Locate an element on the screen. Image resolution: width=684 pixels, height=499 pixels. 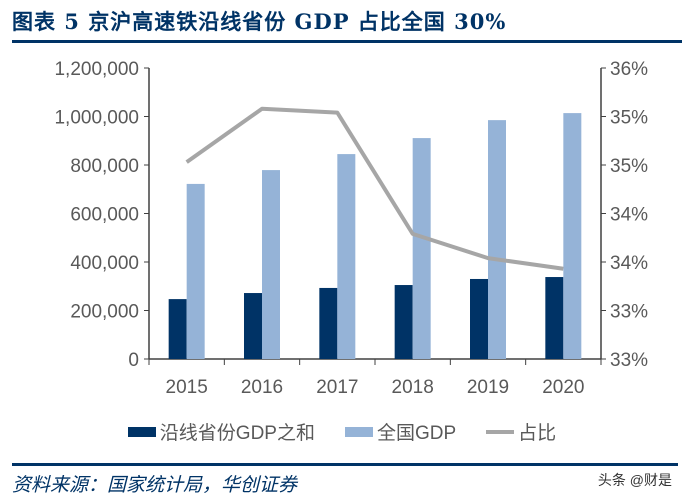
legend-item-provinces: 沿线省份GDP之和 is located at coordinates (221, 431).